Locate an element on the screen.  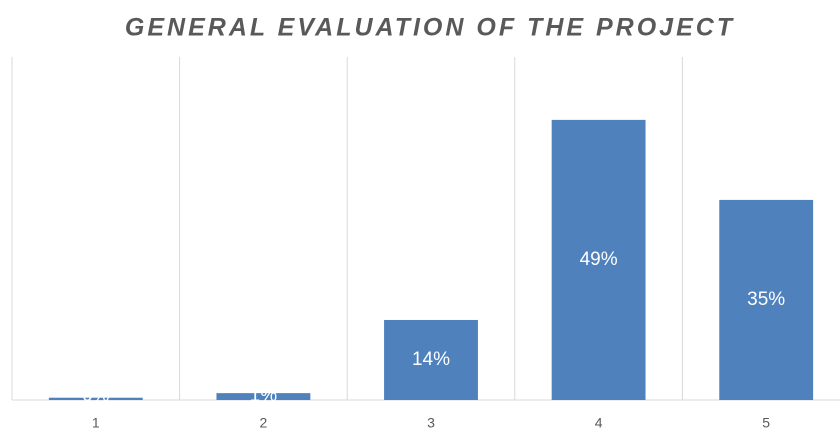
data-label: 35% is located at coordinates (766, 299).